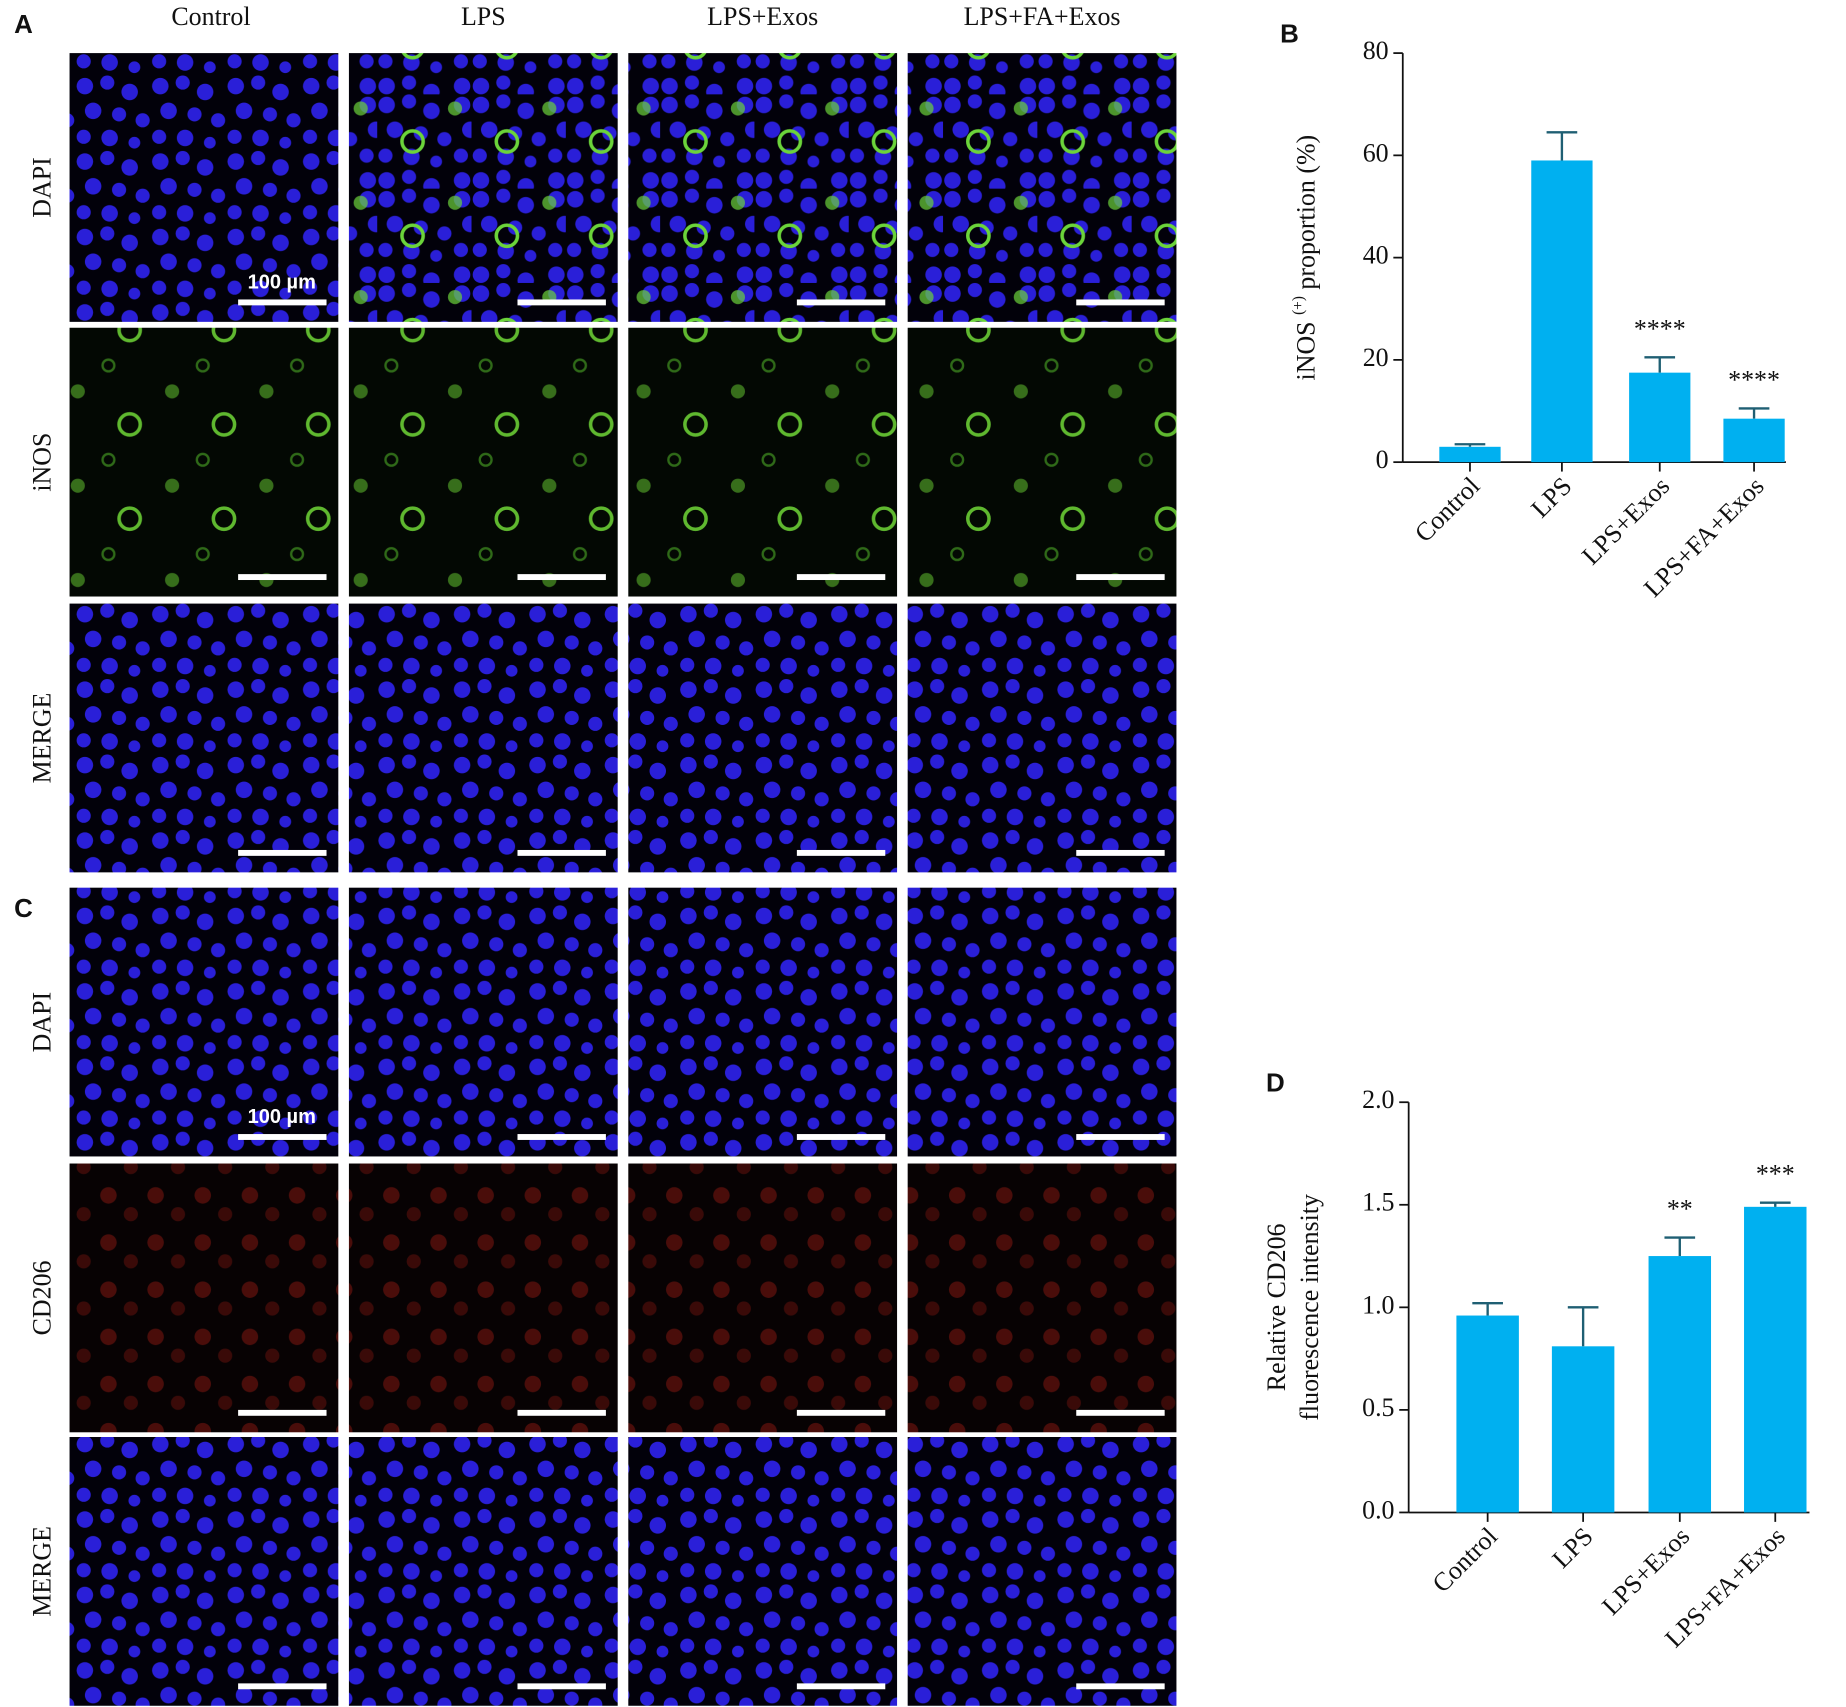  What do you see at coordinates (1378, 1099) in the screenshot?
I see `y-tick-label: 2.0` at bounding box center [1378, 1099].